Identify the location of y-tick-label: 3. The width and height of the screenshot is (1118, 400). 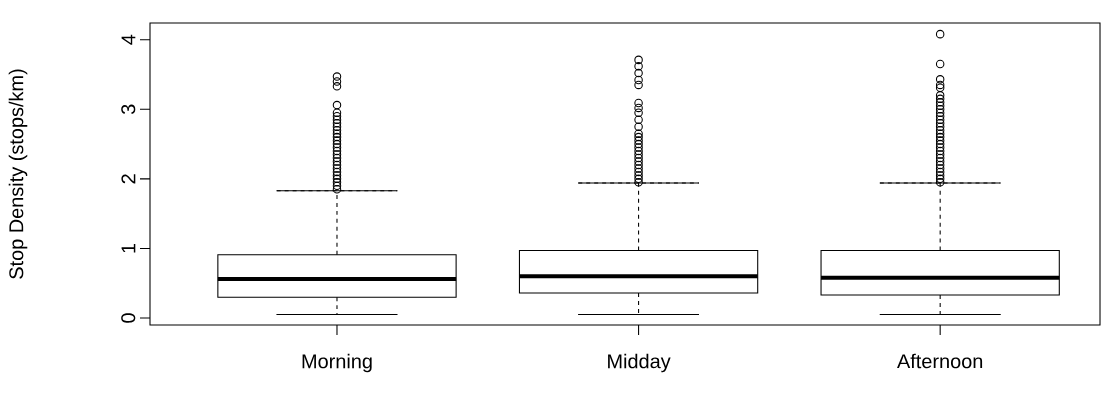
(128, 109).